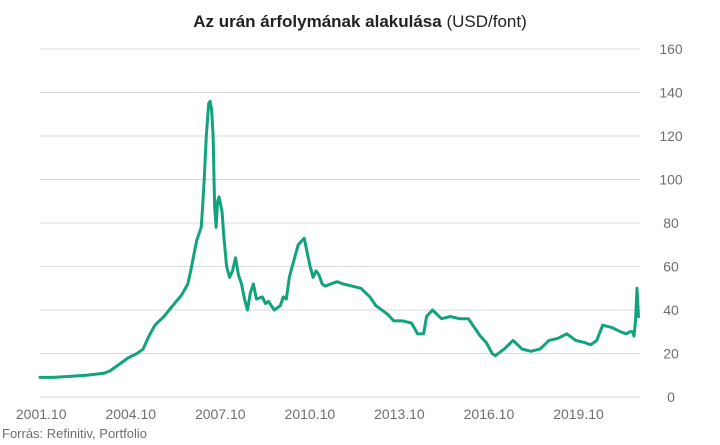  What do you see at coordinates (130, 414) in the screenshot?
I see `x-tick-label: 2004.10` at bounding box center [130, 414].